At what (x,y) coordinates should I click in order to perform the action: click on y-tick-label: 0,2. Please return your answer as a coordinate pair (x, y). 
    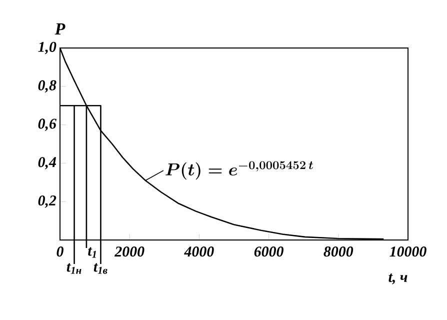
    Looking at the image, I should click on (47, 201).